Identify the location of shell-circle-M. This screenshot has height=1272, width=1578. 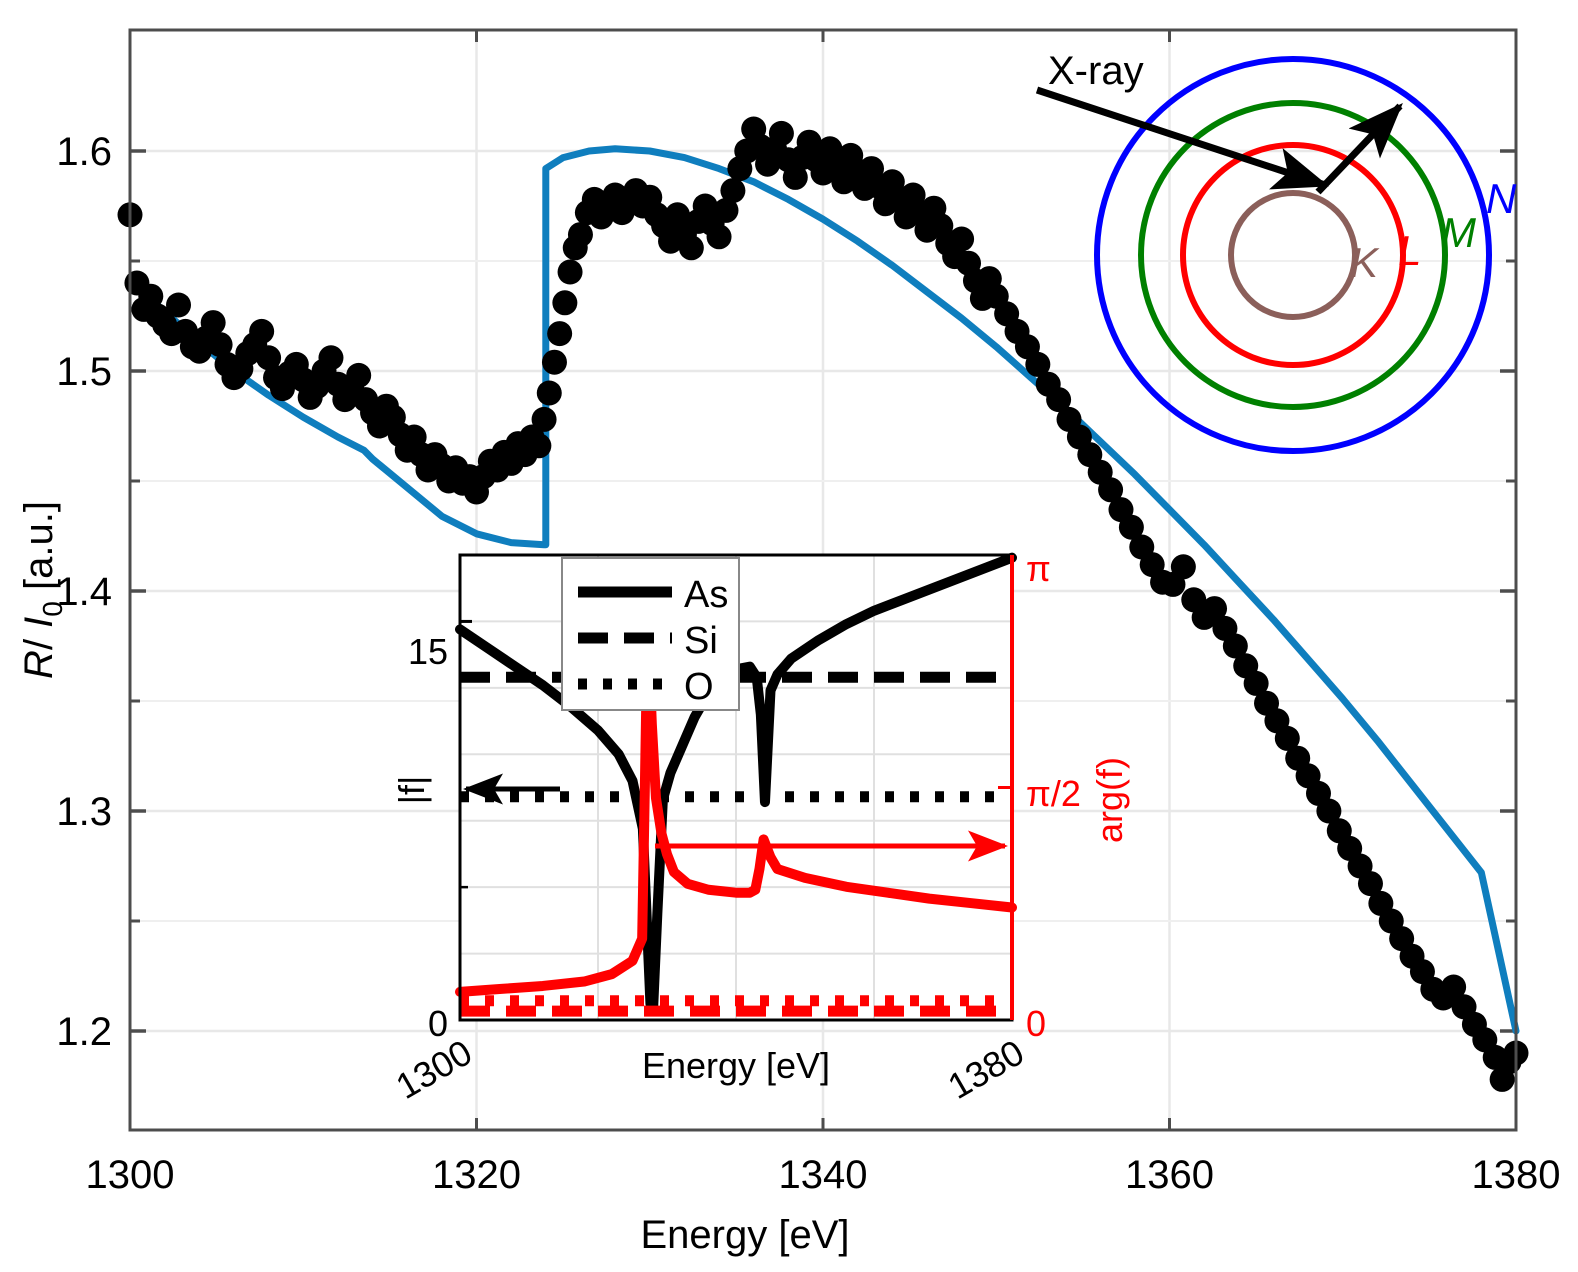
(1293, 255).